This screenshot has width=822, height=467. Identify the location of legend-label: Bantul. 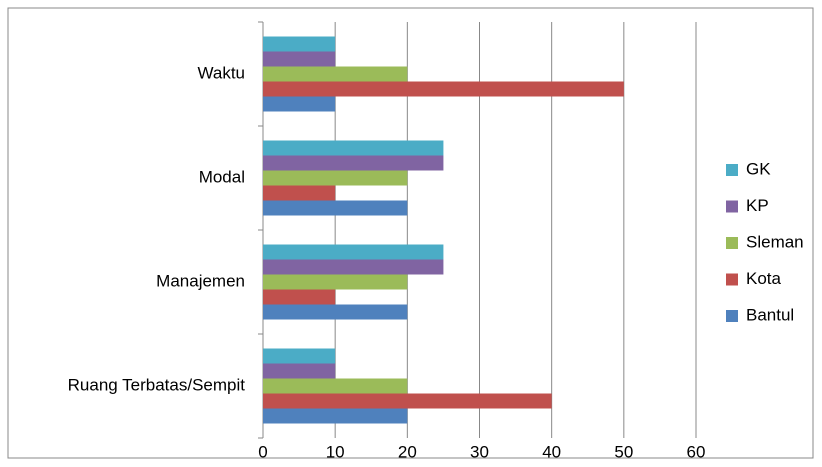
(770, 314).